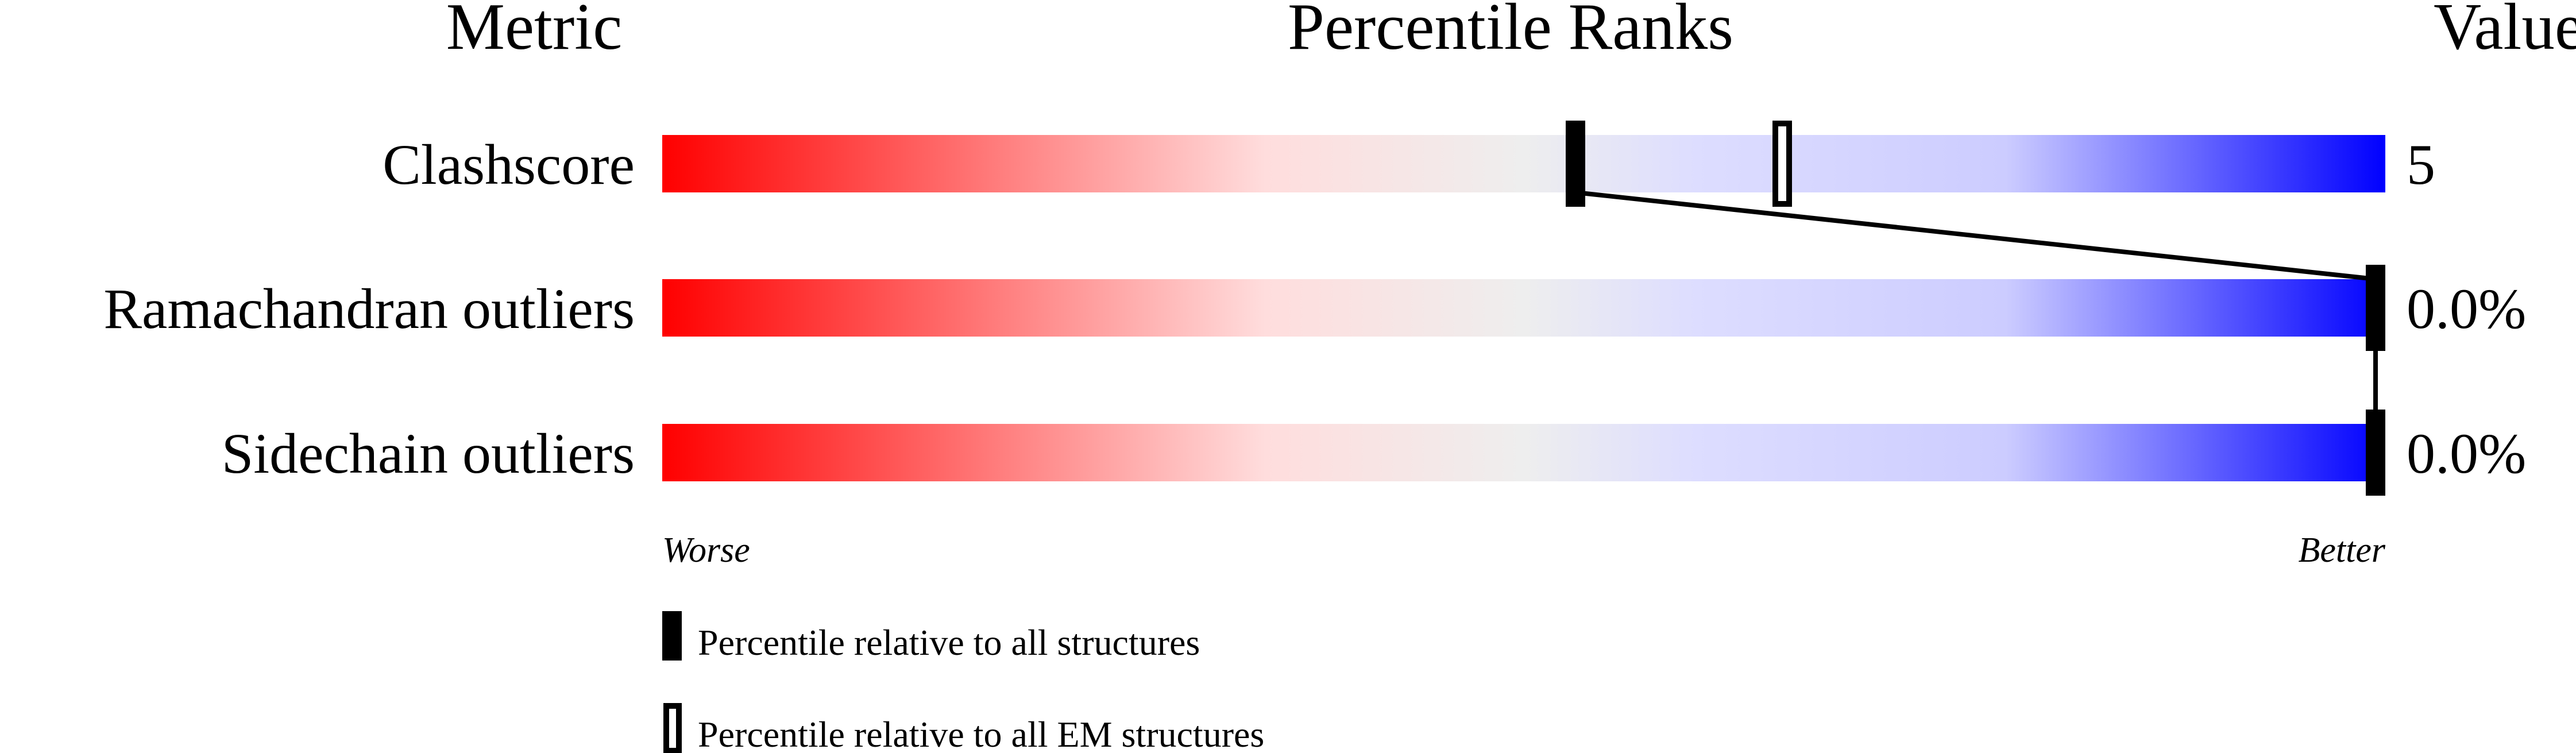 This screenshot has width=2576, height=753. Describe the element at coordinates (1975, 235) in the screenshot. I see `connector-line` at that location.